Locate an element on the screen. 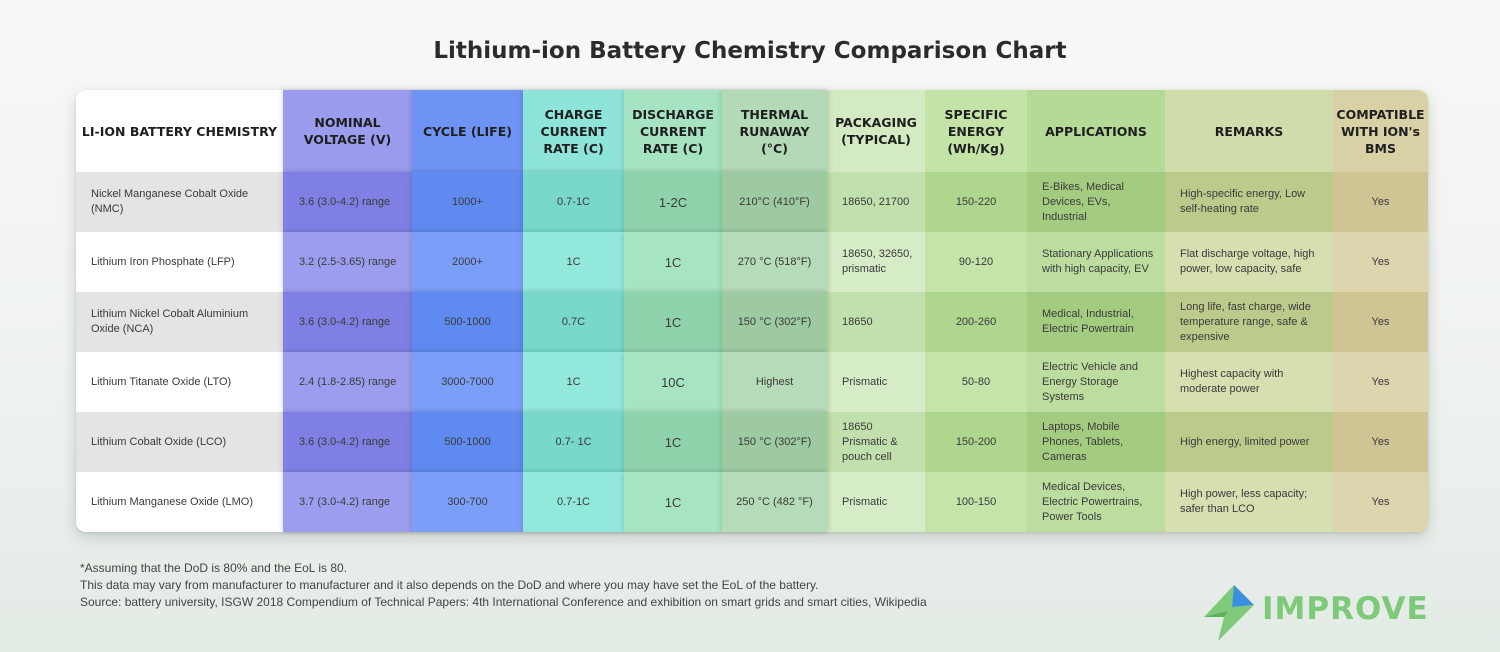 The height and width of the screenshot is (652, 1500). table-cell: 18650, 32650, prismatic is located at coordinates (876, 262).